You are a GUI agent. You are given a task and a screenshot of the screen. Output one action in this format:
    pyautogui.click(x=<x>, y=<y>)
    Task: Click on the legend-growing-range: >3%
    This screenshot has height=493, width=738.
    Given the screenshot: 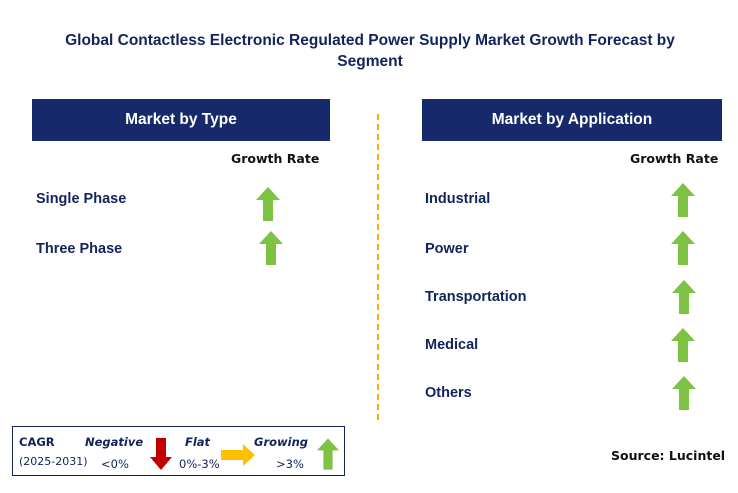 What is the action you would take?
    pyautogui.click(x=290, y=464)
    